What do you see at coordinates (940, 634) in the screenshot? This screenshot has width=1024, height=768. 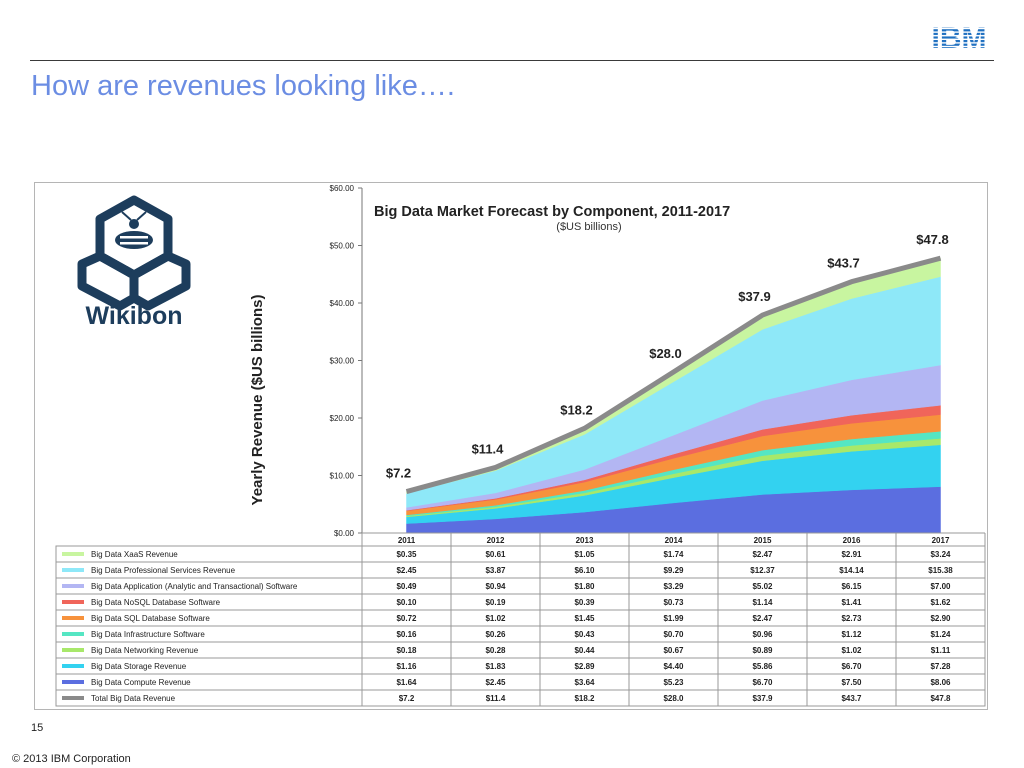 I see `table-cell: $1.24` at bounding box center [940, 634].